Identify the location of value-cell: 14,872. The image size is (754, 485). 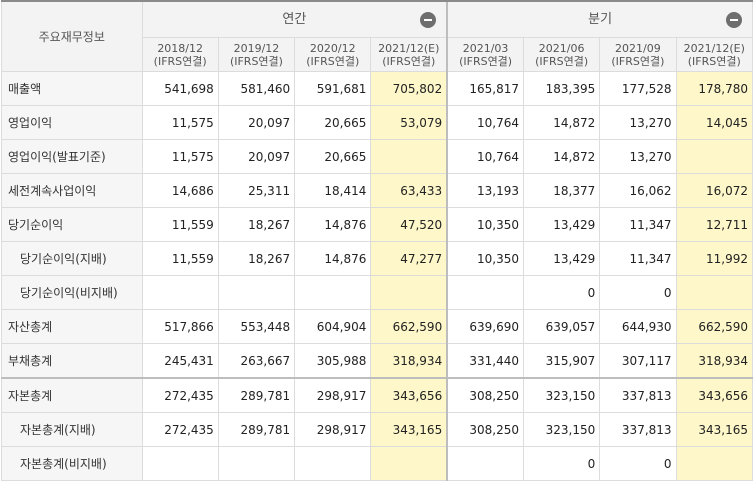
(561, 156).